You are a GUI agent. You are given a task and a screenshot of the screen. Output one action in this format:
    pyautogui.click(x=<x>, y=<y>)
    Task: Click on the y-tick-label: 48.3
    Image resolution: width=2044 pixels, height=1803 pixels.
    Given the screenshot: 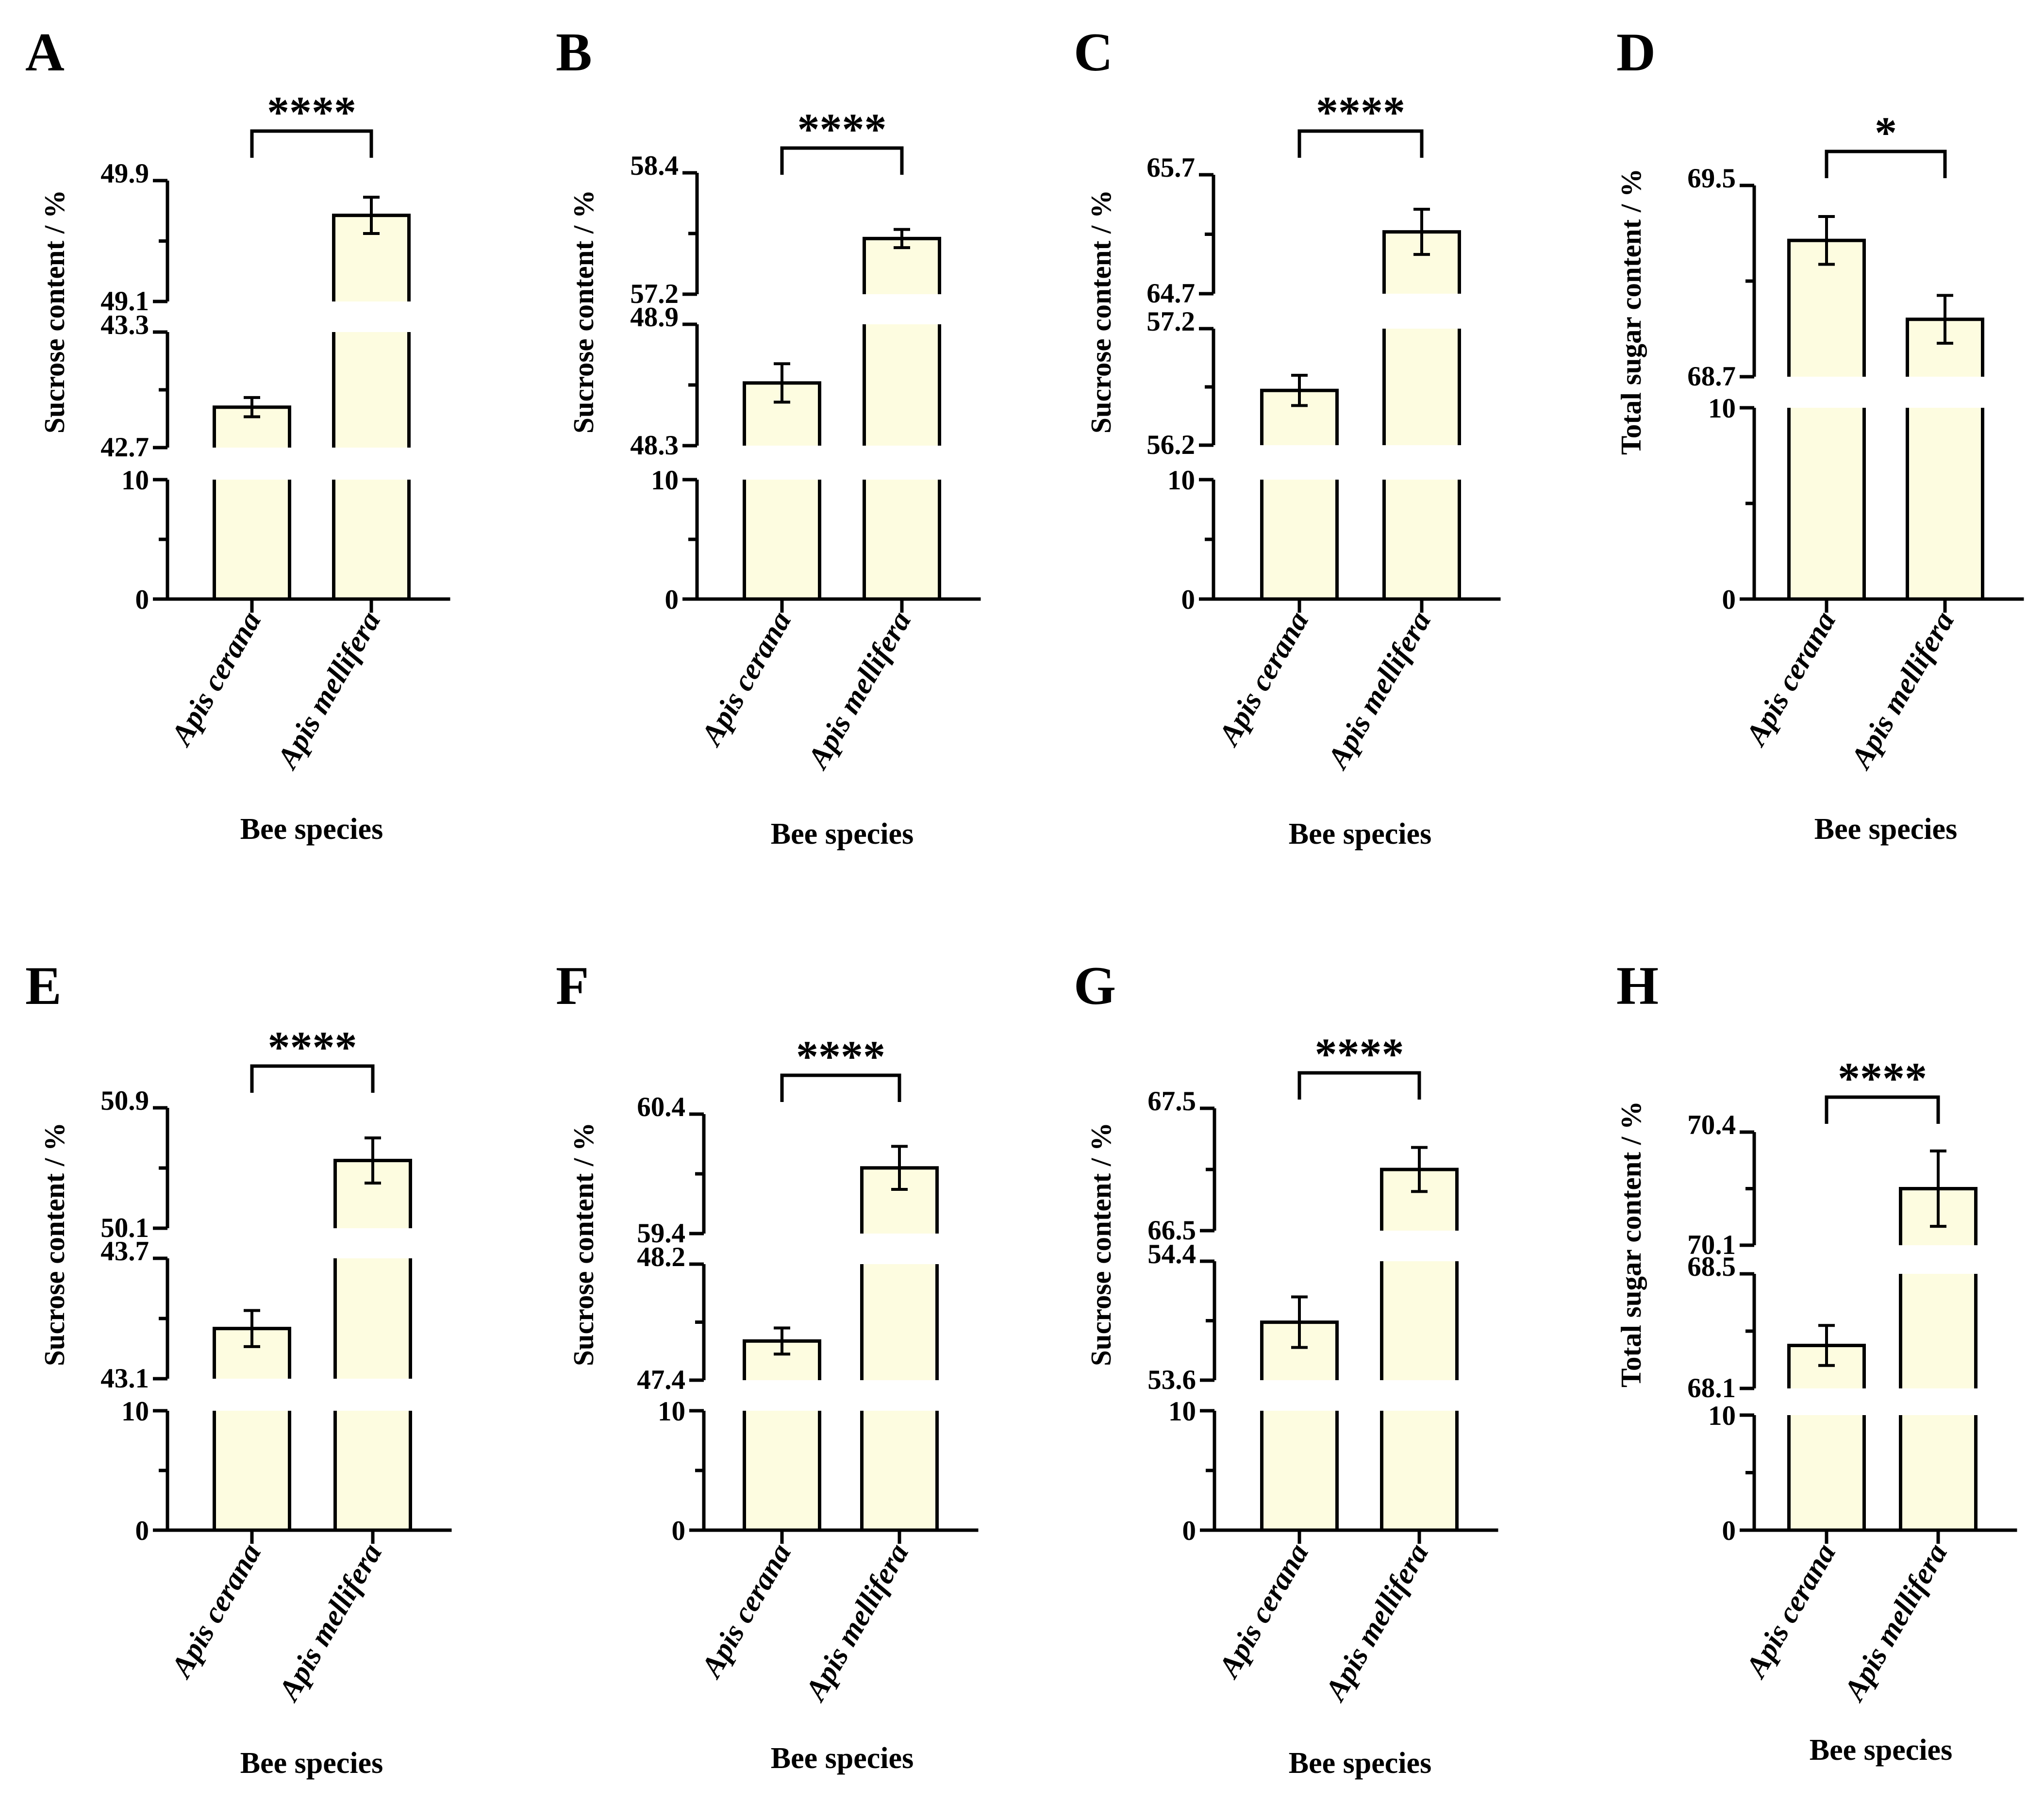 What is the action you would take?
    pyautogui.click(x=654, y=445)
    